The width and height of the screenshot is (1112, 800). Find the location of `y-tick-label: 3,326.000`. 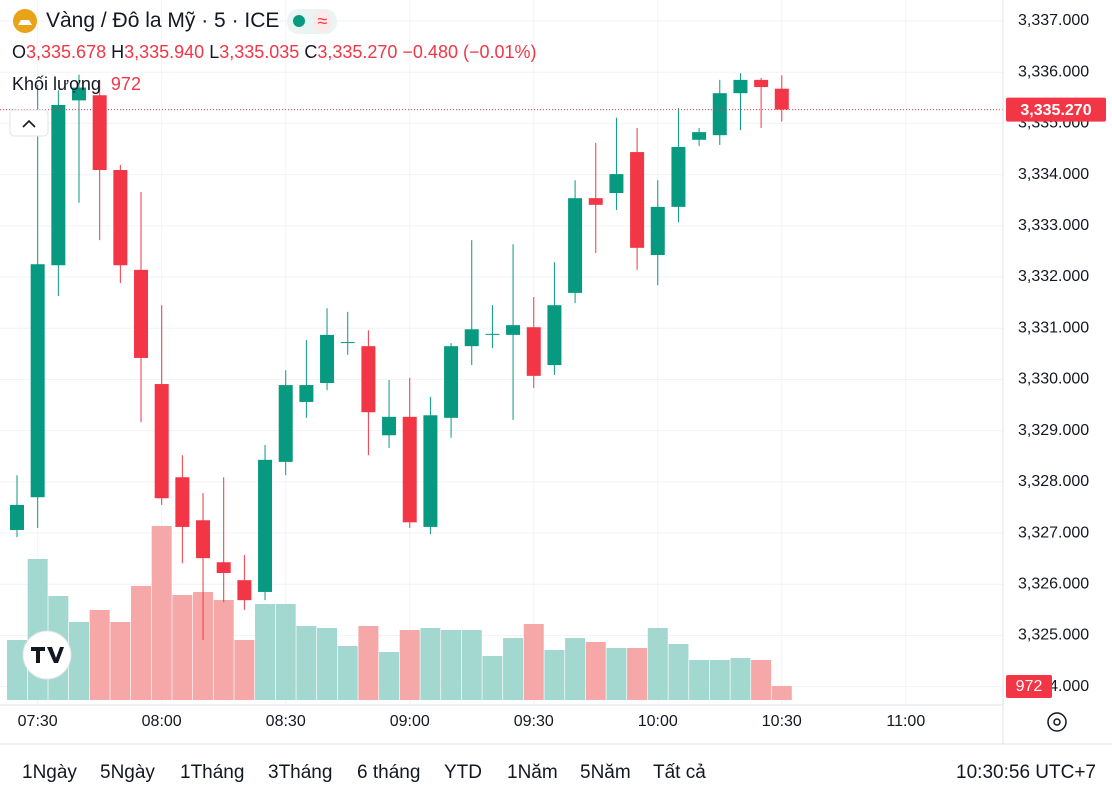

y-tick-label: 3,326.000 is located at coordinates (1053, 583).